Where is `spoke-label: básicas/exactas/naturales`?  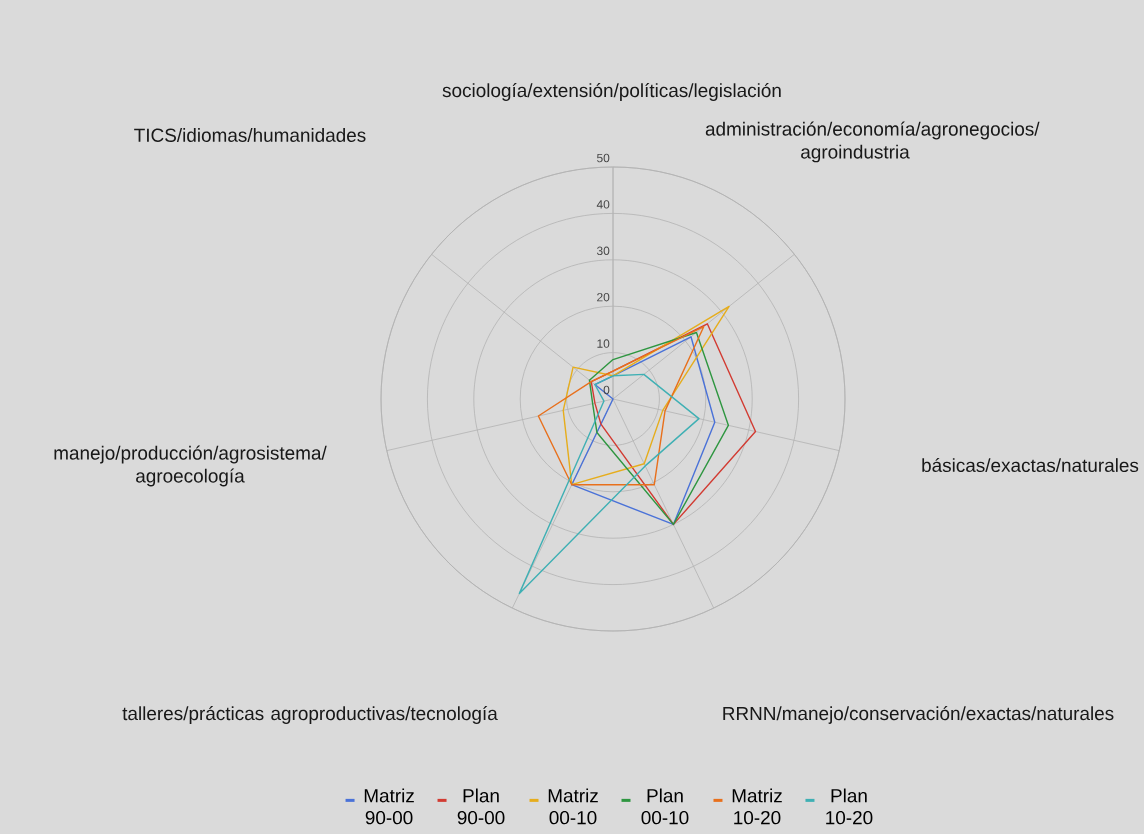
spoke-label: básicas/exactas/naturales is located at coordinates (1030, 465).